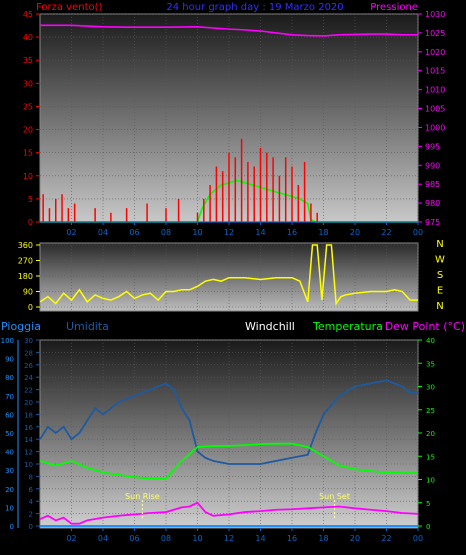 The width and height of the screenshot is (466, 555). Describe the element at coordinates (28, 391) in the screenshot. I see `panel3-umidita-tick-label: 22` at that location.